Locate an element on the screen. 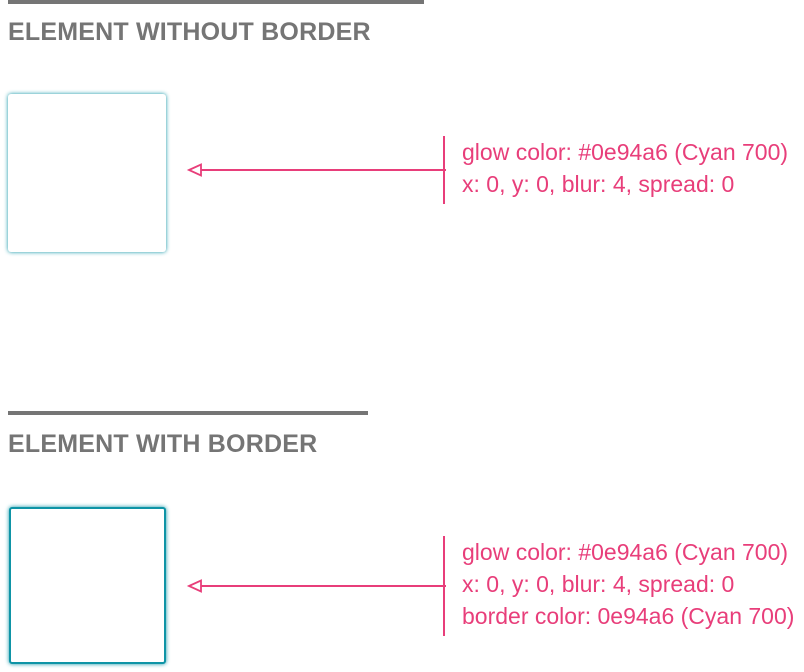 This screenshot has height=672, width=804. border-color-label: border color: 0e94a6 (Cyan 700) is located at coordinates (628, 616).